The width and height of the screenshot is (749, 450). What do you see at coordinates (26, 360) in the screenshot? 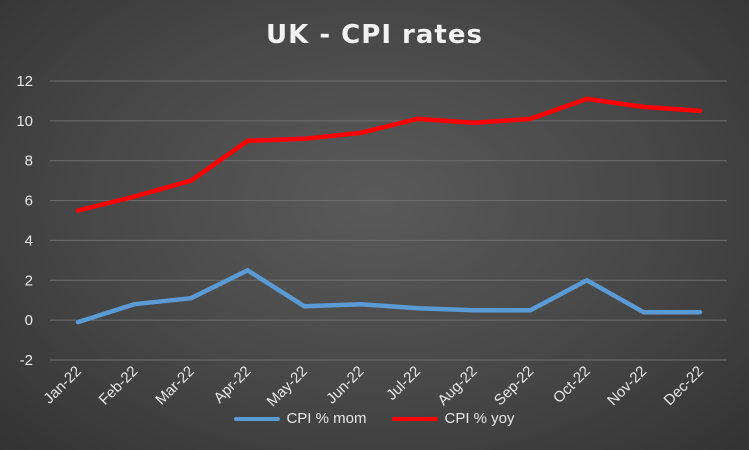
I see `y-tick-label: -2` at bounding box center [26, 360].